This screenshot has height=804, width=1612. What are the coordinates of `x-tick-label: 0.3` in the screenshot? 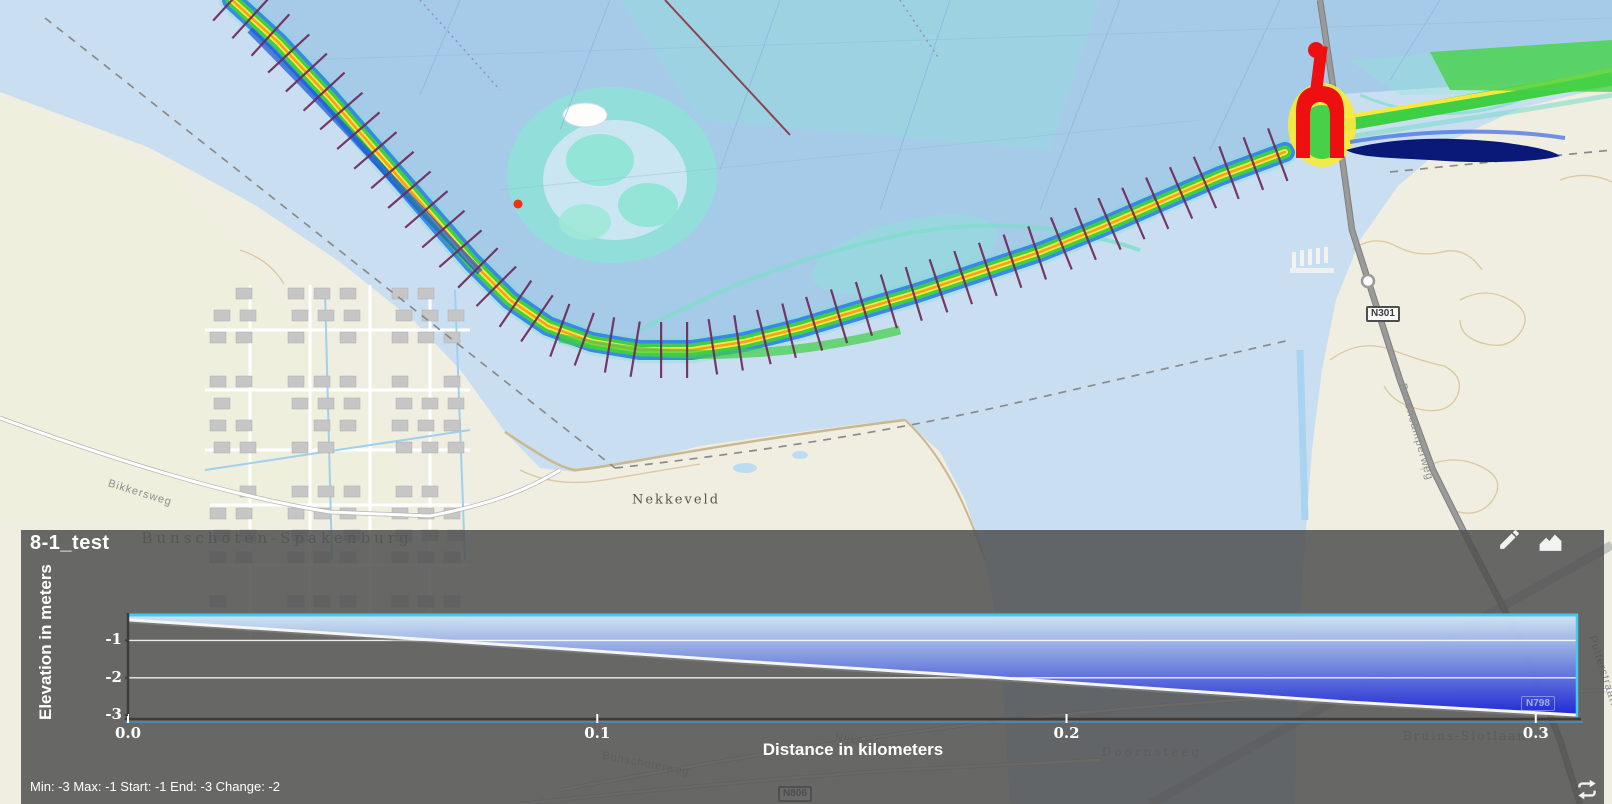 It's located at (1535, 733).